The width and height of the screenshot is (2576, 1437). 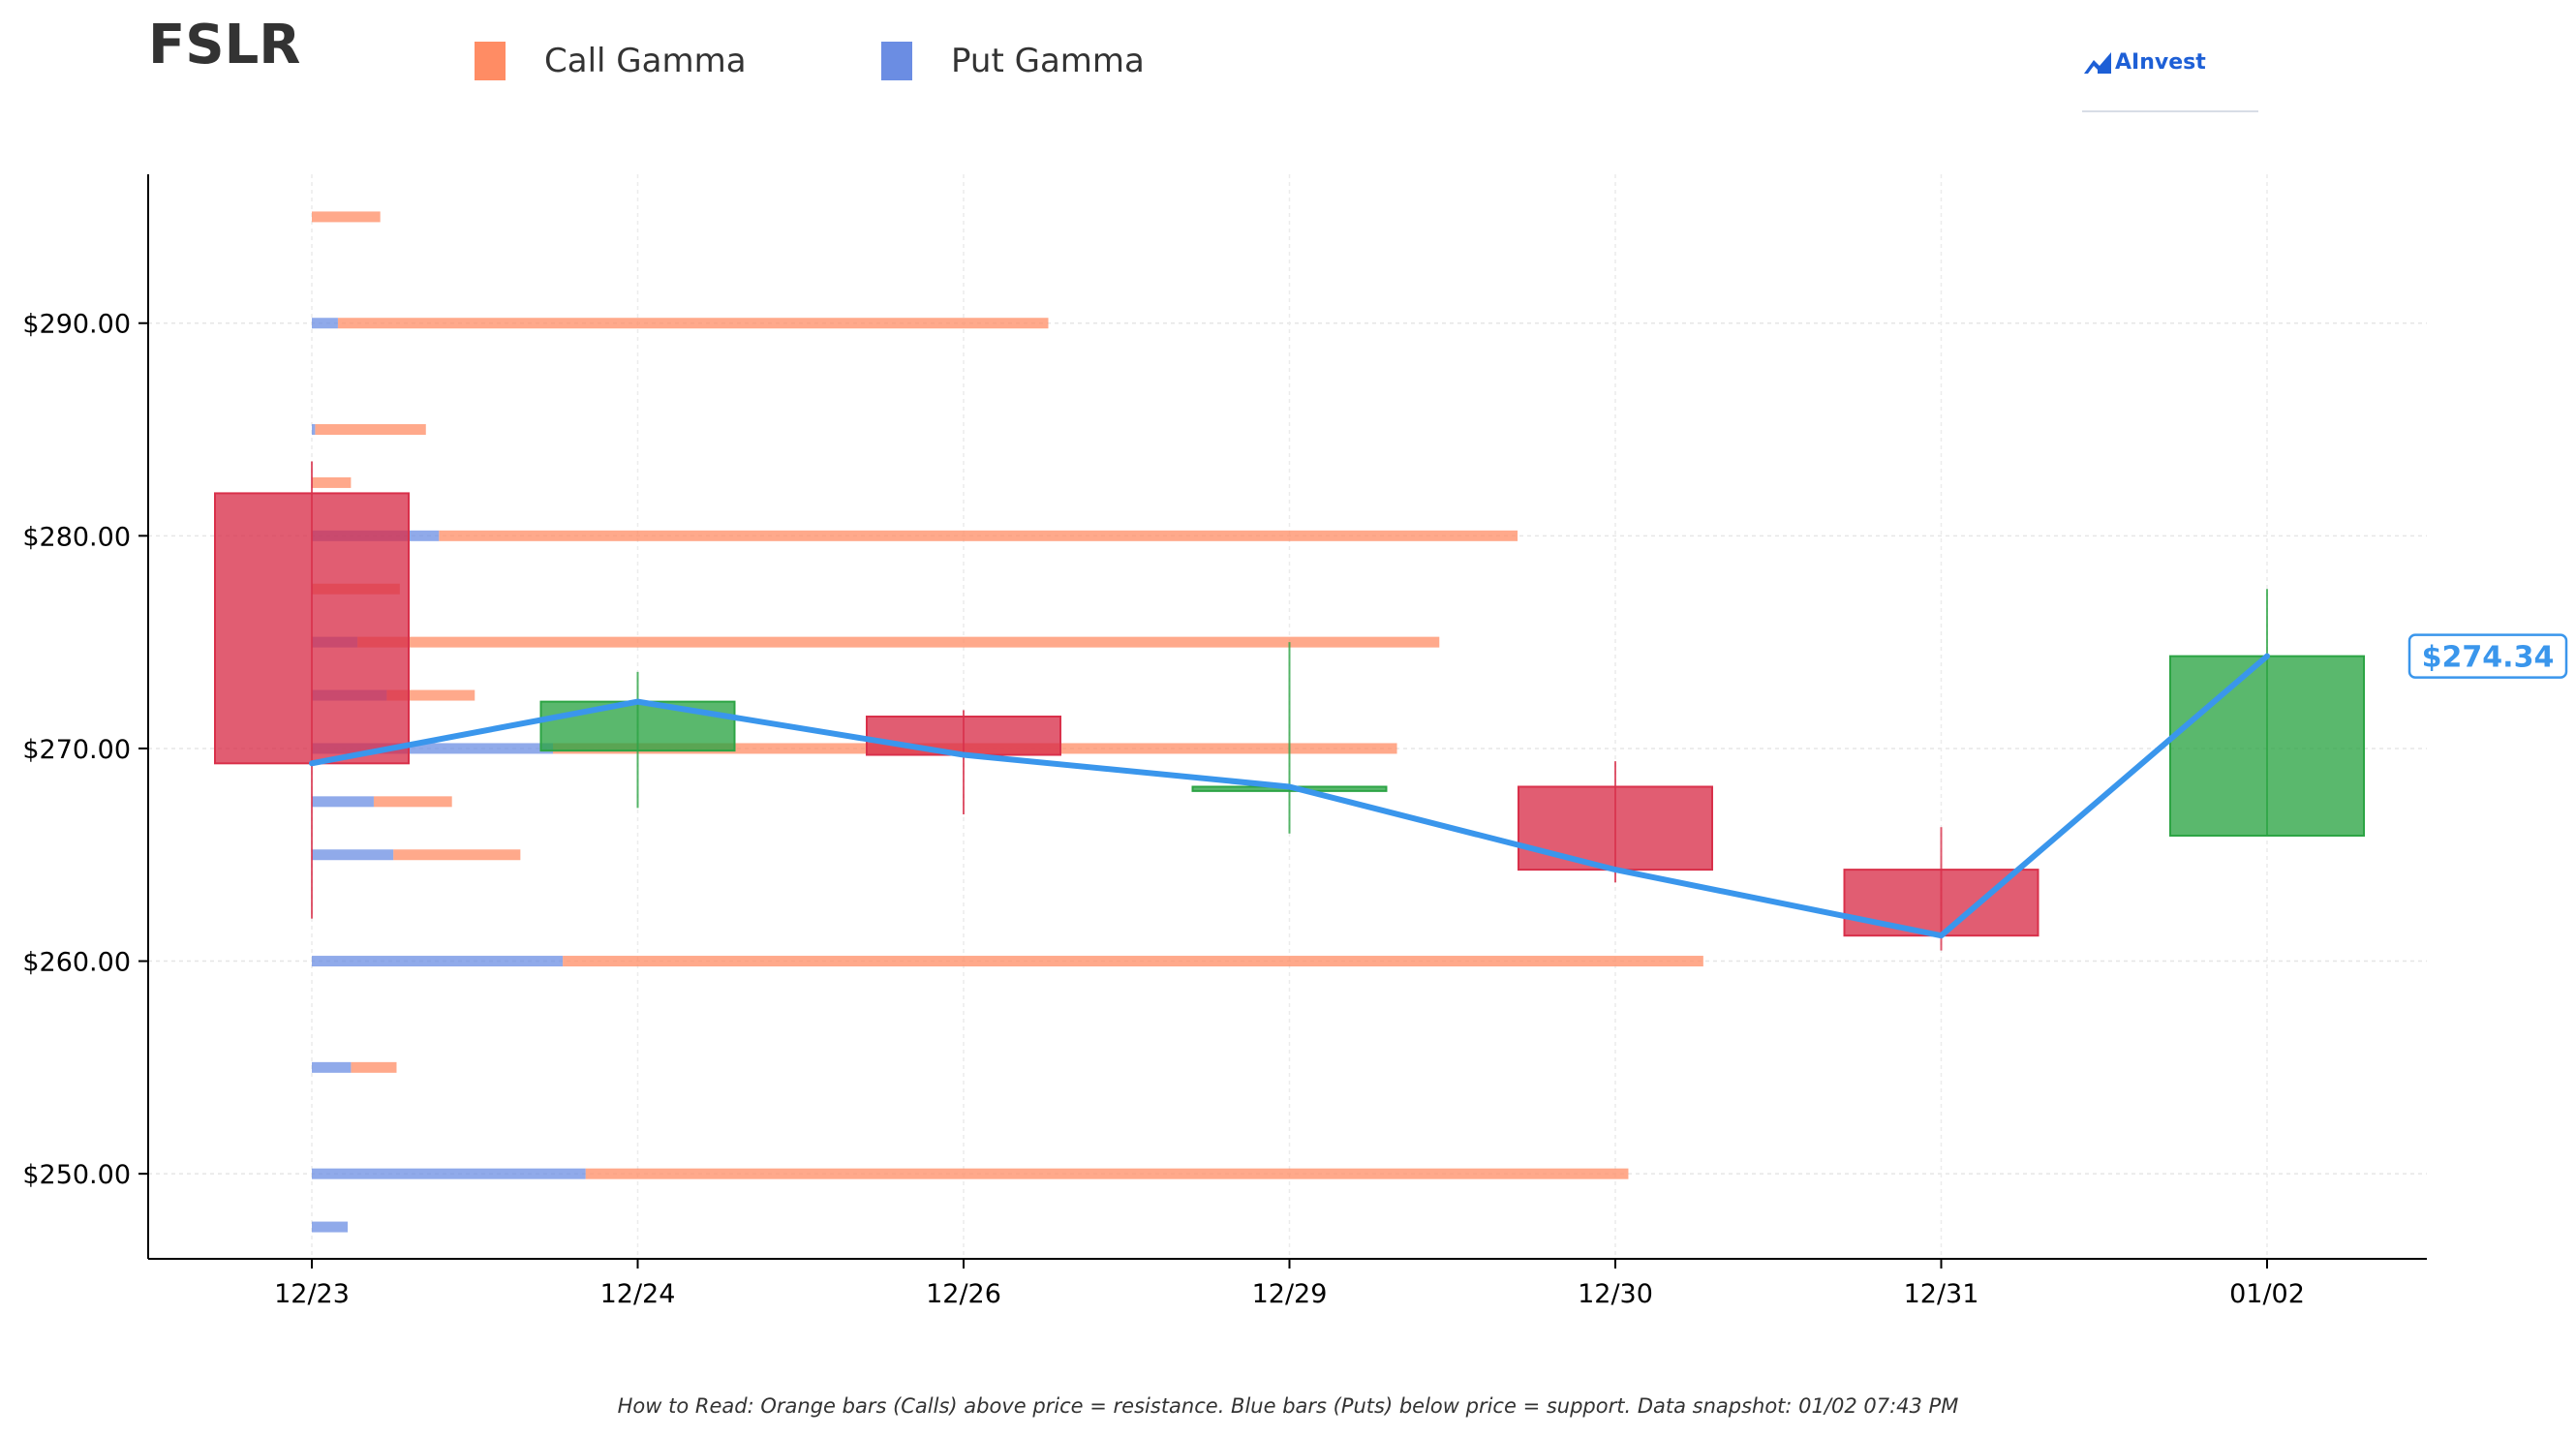 I want to click on y-tick-label: $250.00, so click(x=76, y=1175).